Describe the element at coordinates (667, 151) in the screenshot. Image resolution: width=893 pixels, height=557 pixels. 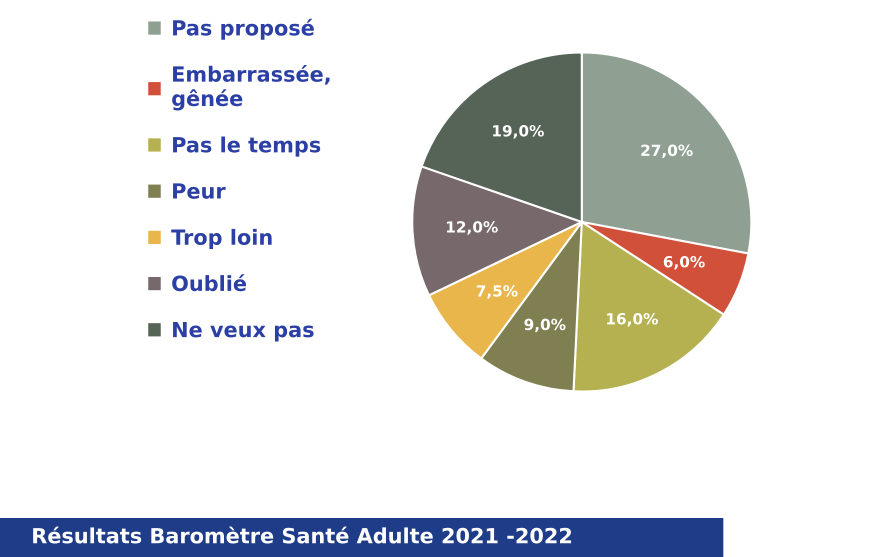
I see `data-label: 27,0%` at that location.